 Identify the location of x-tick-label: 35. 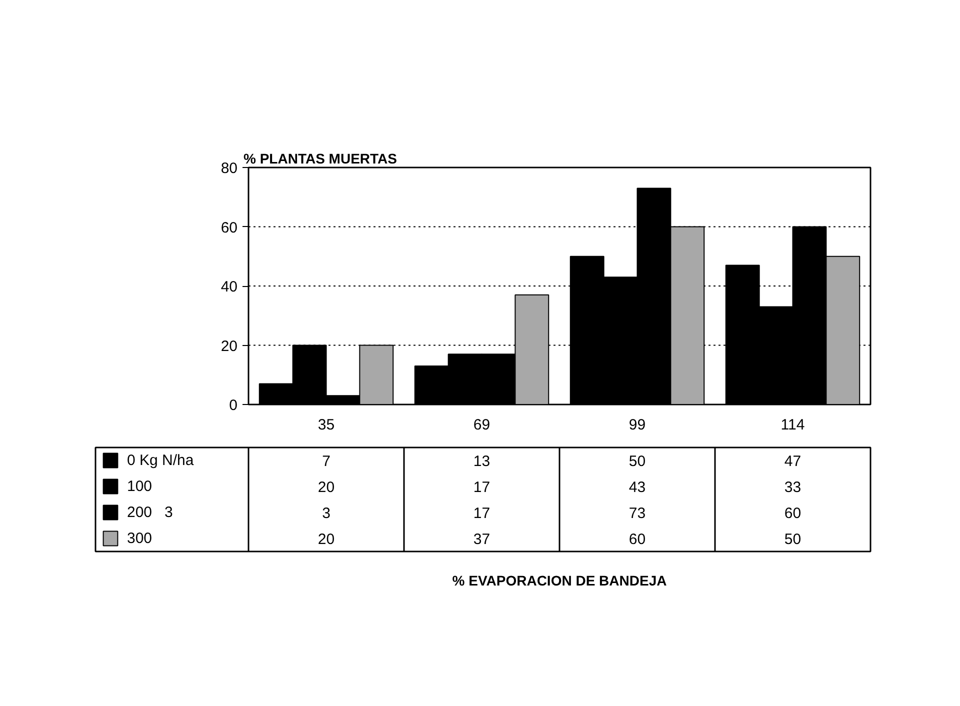
(326, 425).